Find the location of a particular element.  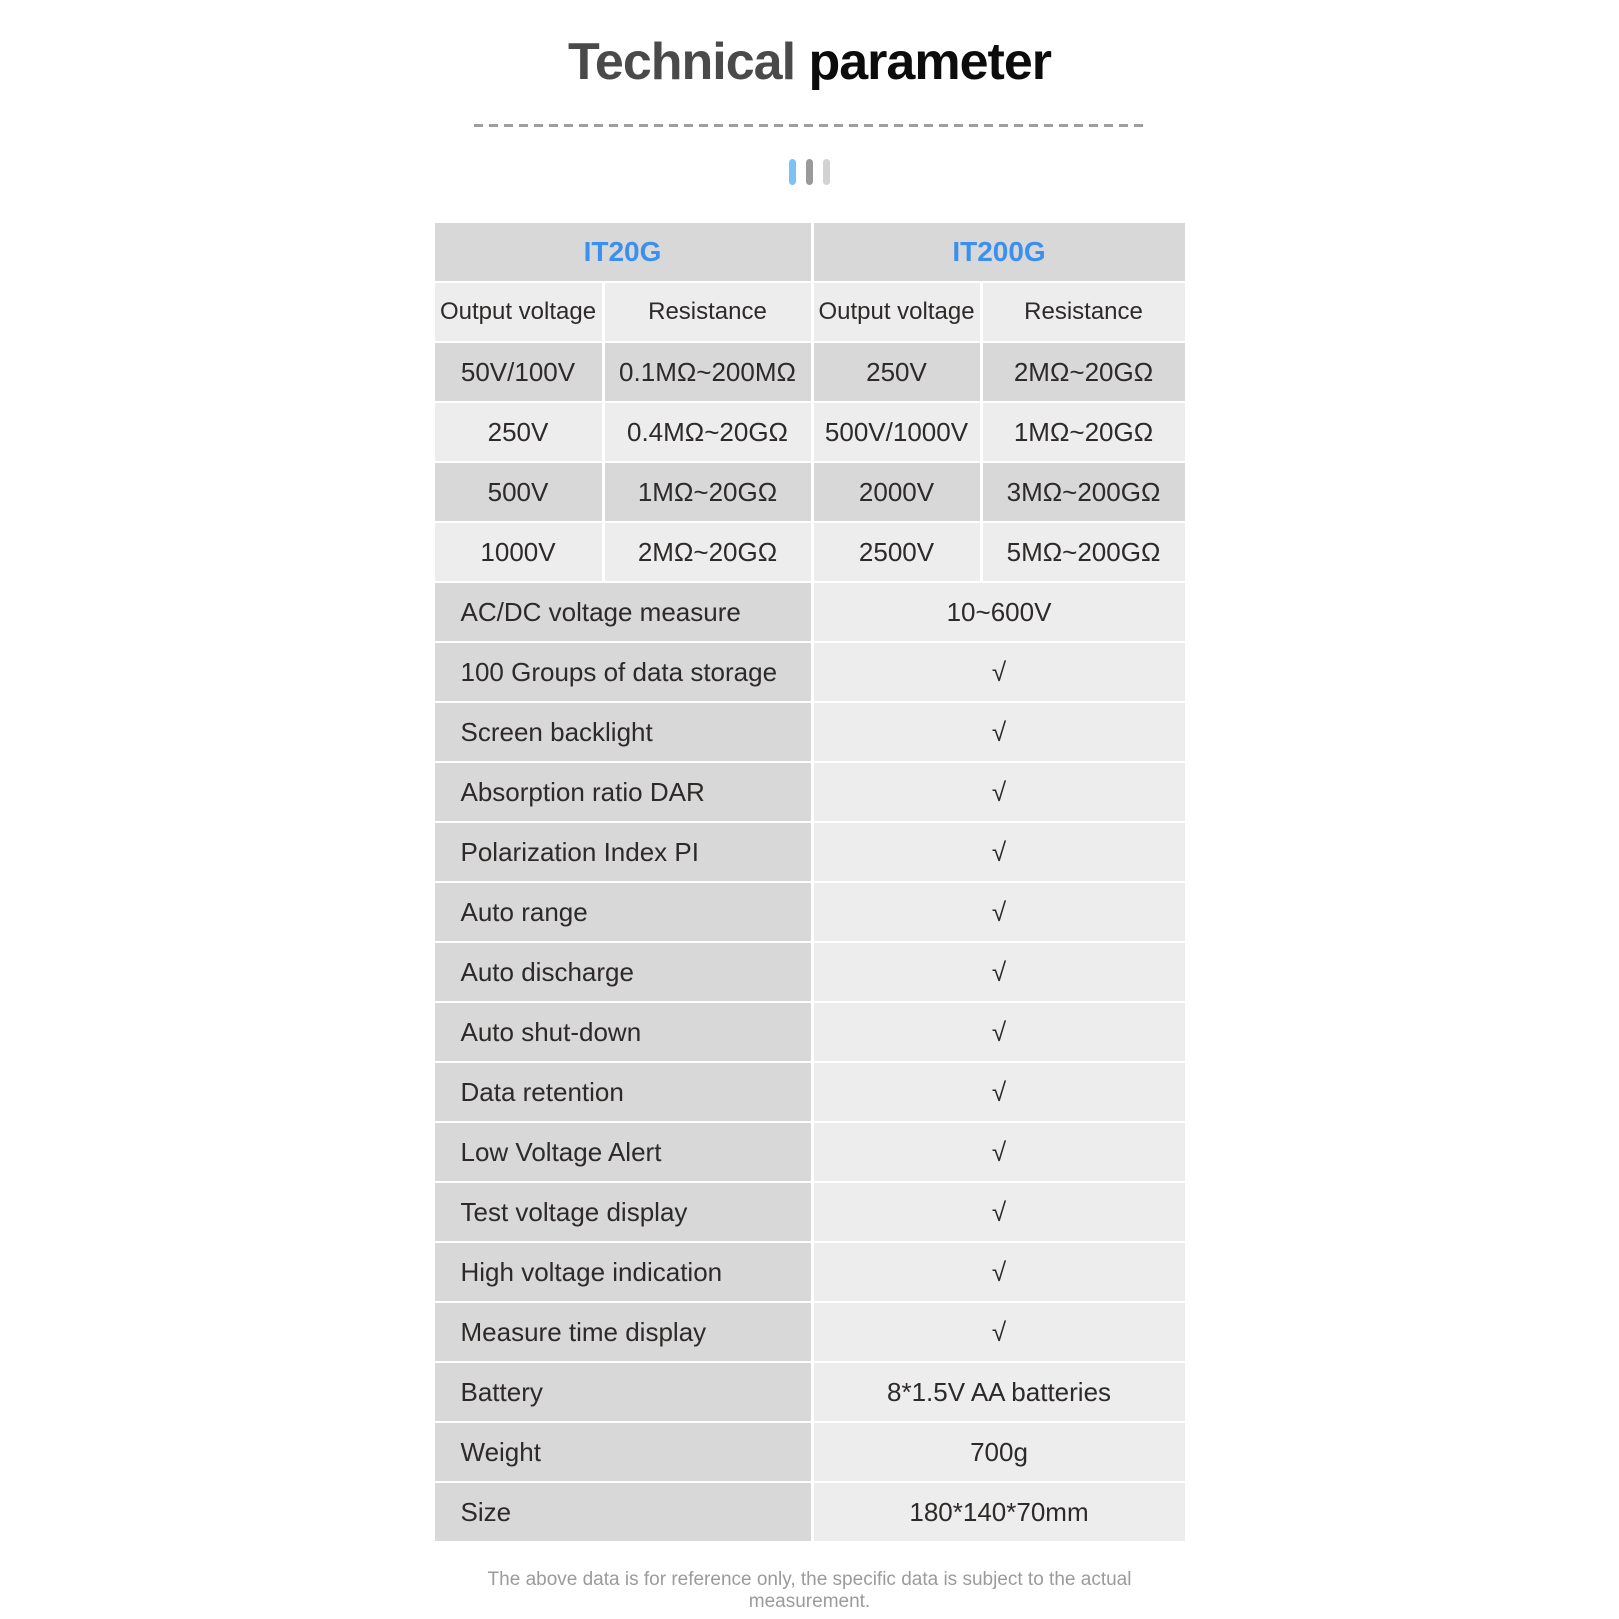

feature-value: 700g is located at coordinates (999, 1452).